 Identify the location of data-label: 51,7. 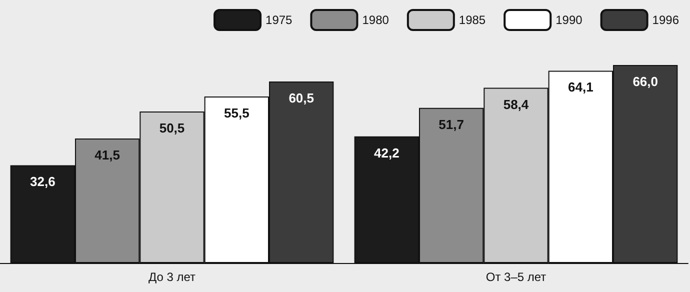
(451, 124).